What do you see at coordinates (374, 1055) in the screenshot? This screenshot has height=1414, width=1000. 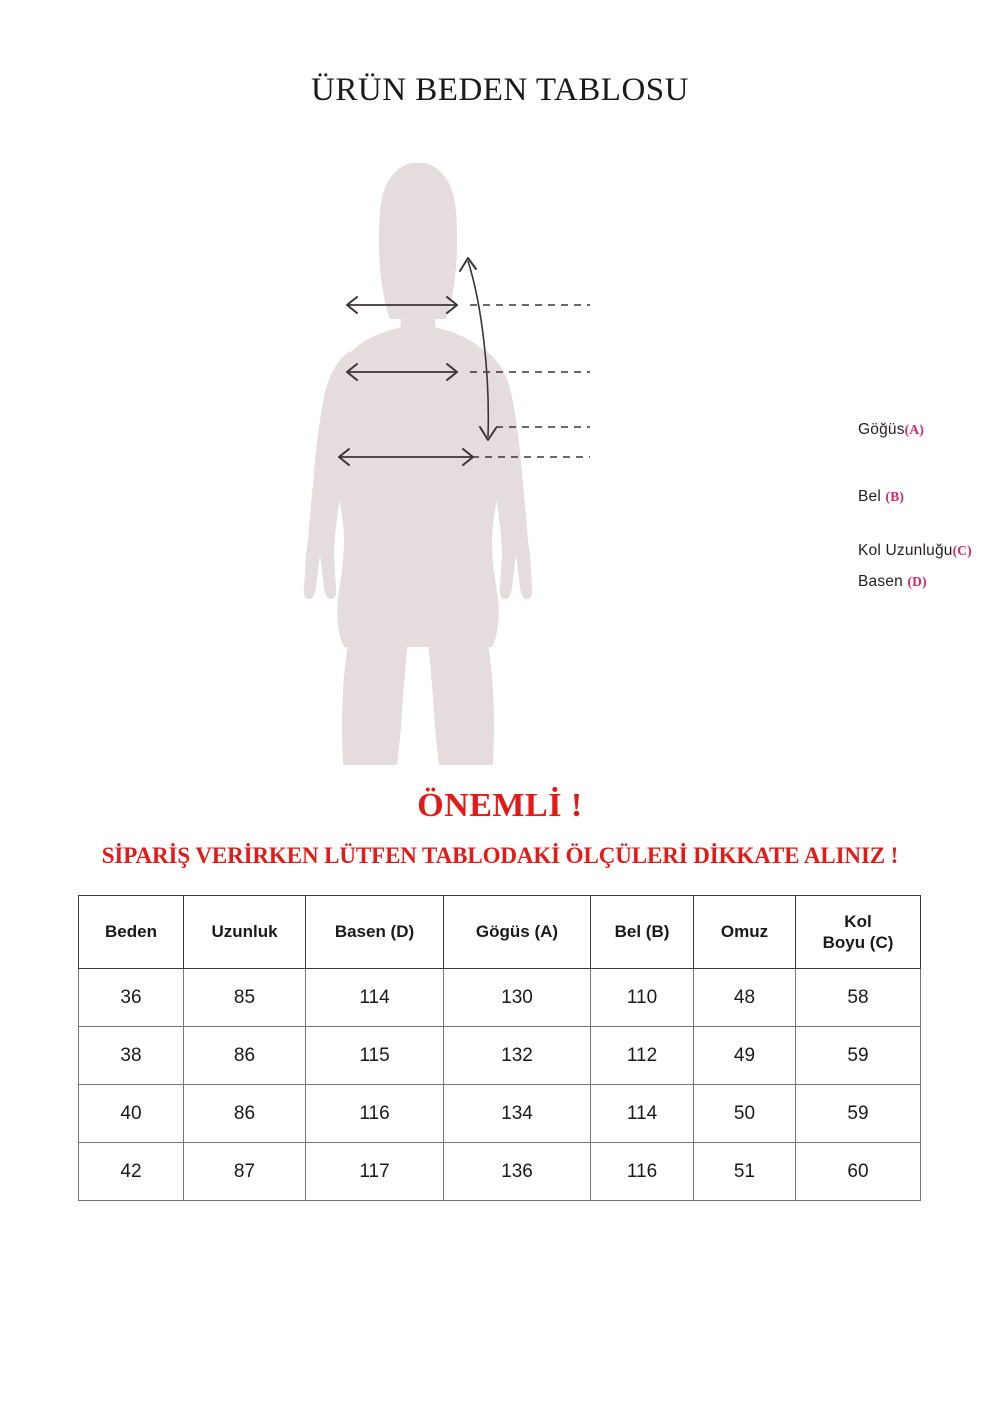 I see `cell-basen: 115` at bounding box center [374, 1055].